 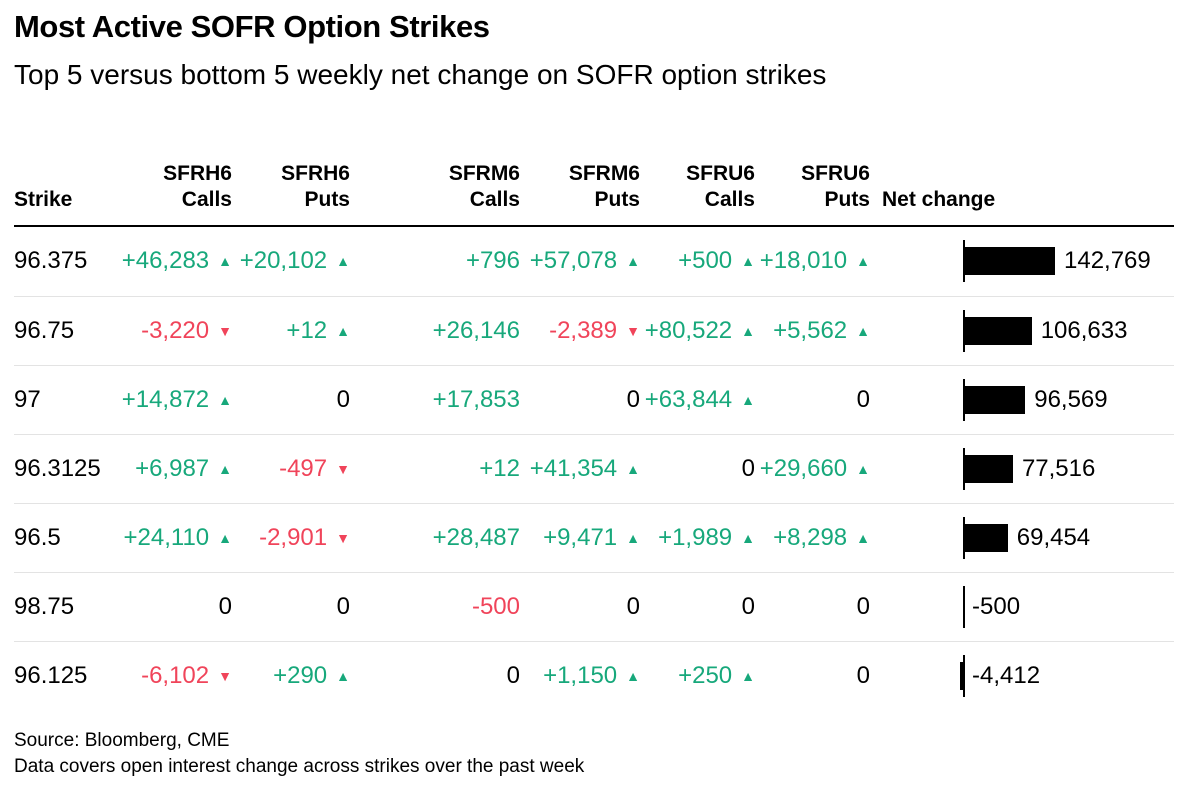 I want to click on change-value: +14,872, so click(x=165, y=399).